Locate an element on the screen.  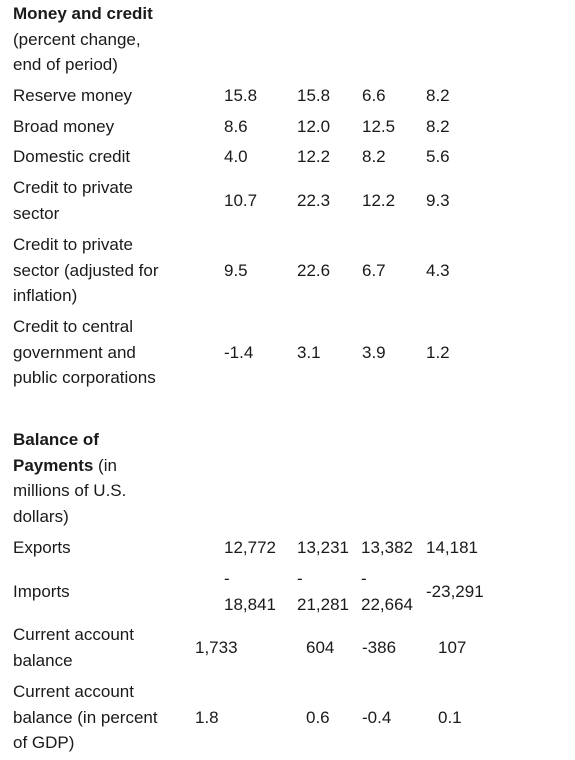
table-cell: 10.7 is located at coordinates (241, 200).